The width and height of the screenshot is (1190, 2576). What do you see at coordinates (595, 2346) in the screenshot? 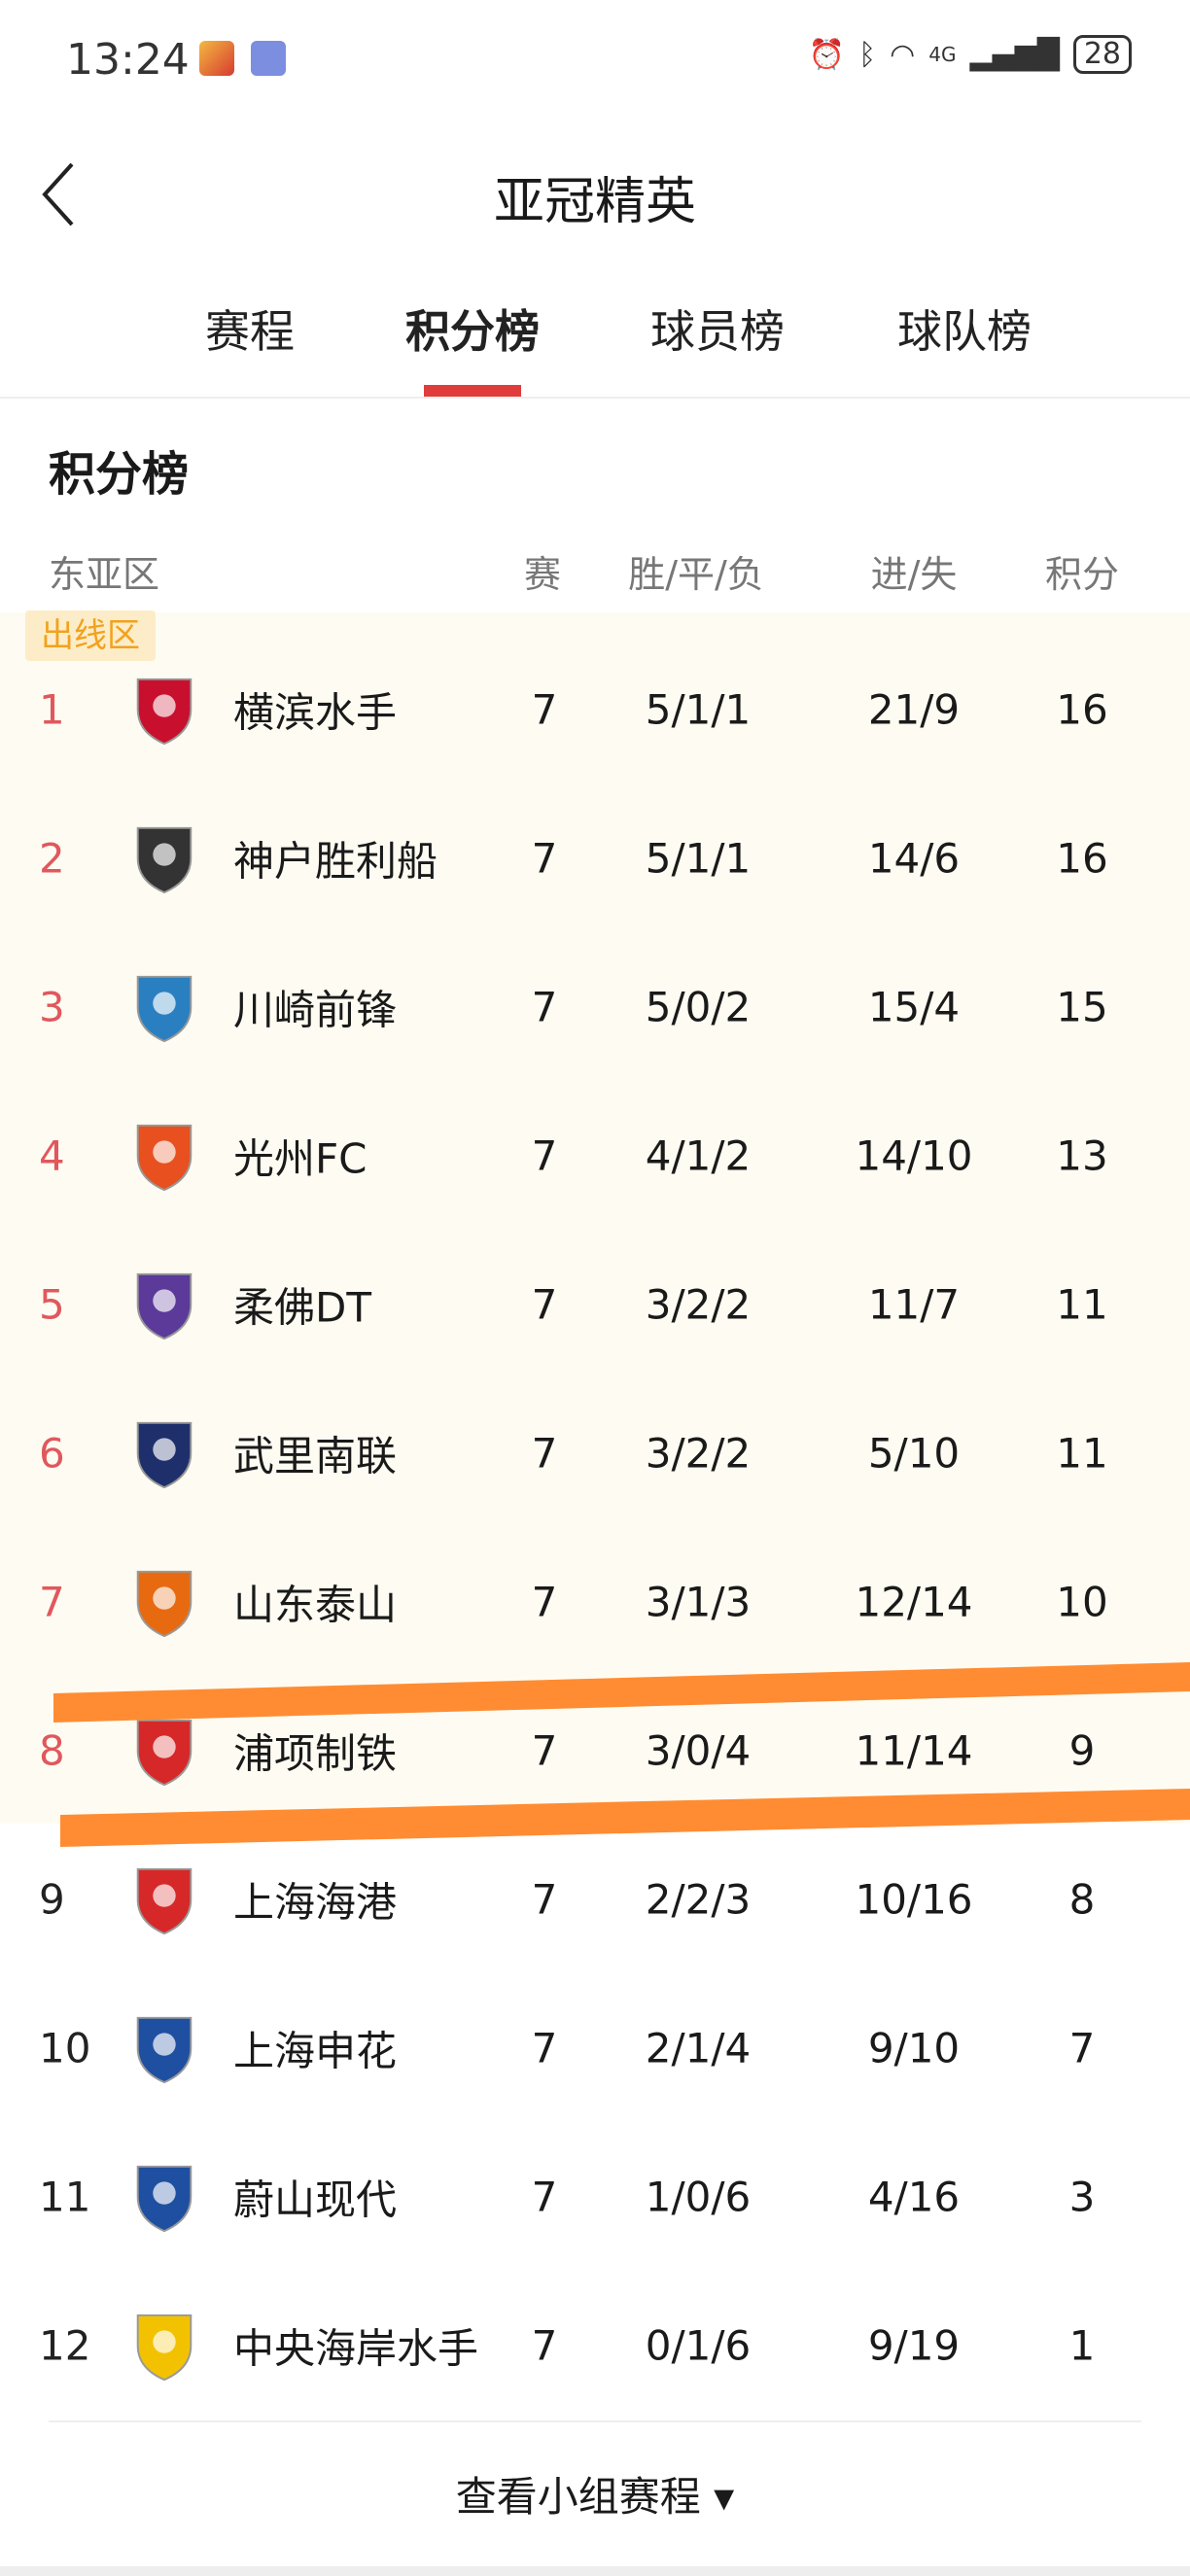
I see `table-row: 12 中央海岸水手 7 0/1/6 9/19 1` at bounding box center [595, 2346].